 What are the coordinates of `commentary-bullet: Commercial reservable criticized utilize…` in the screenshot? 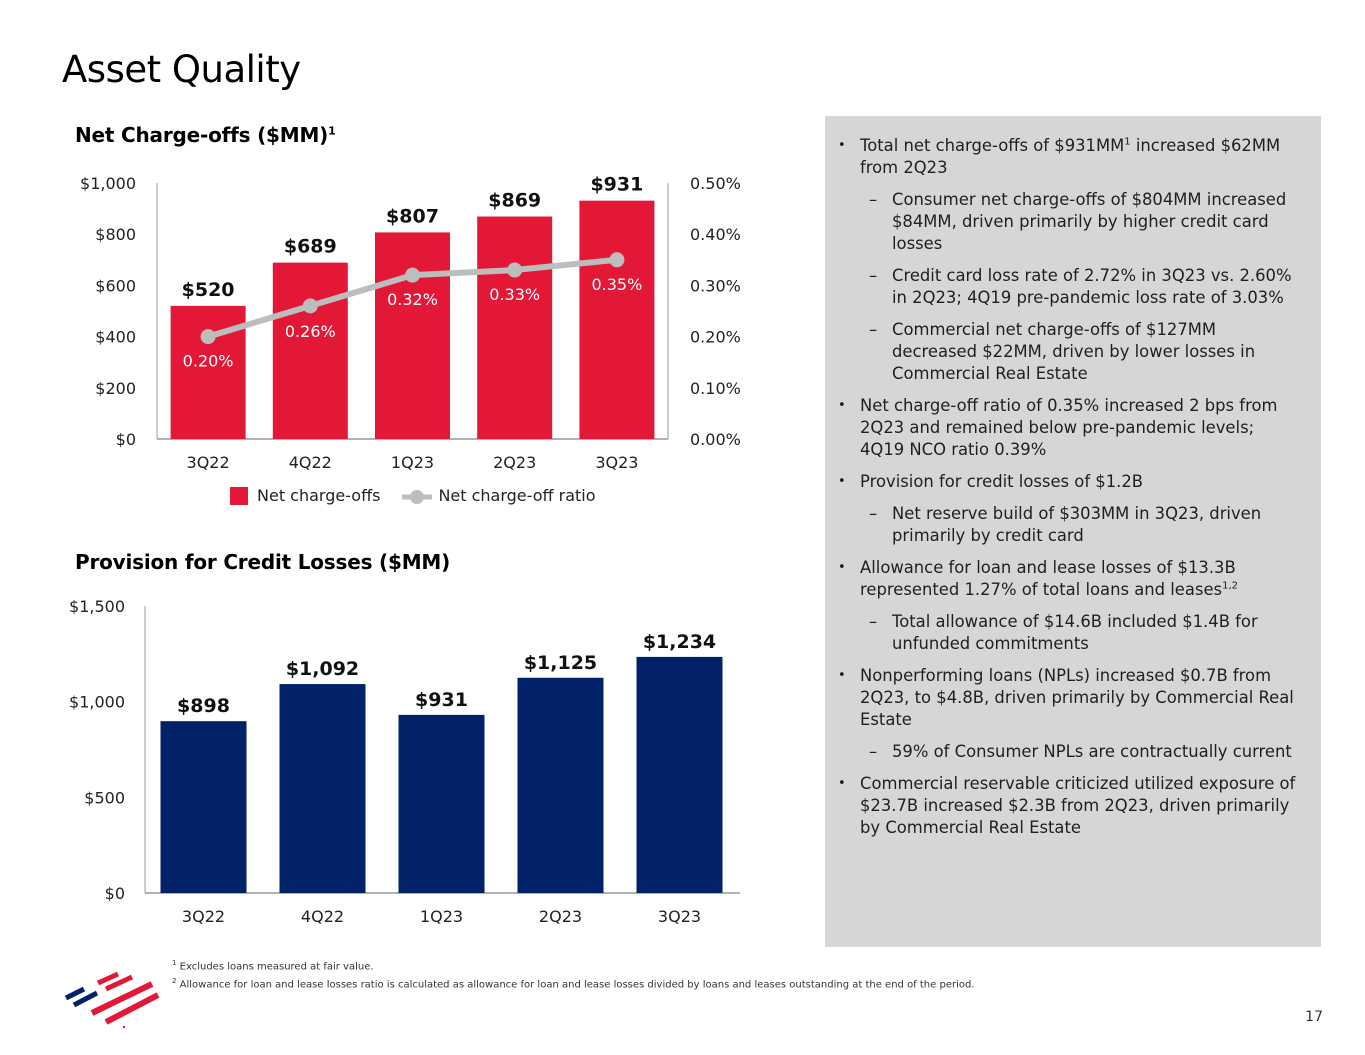 It's located at (1064, 806).